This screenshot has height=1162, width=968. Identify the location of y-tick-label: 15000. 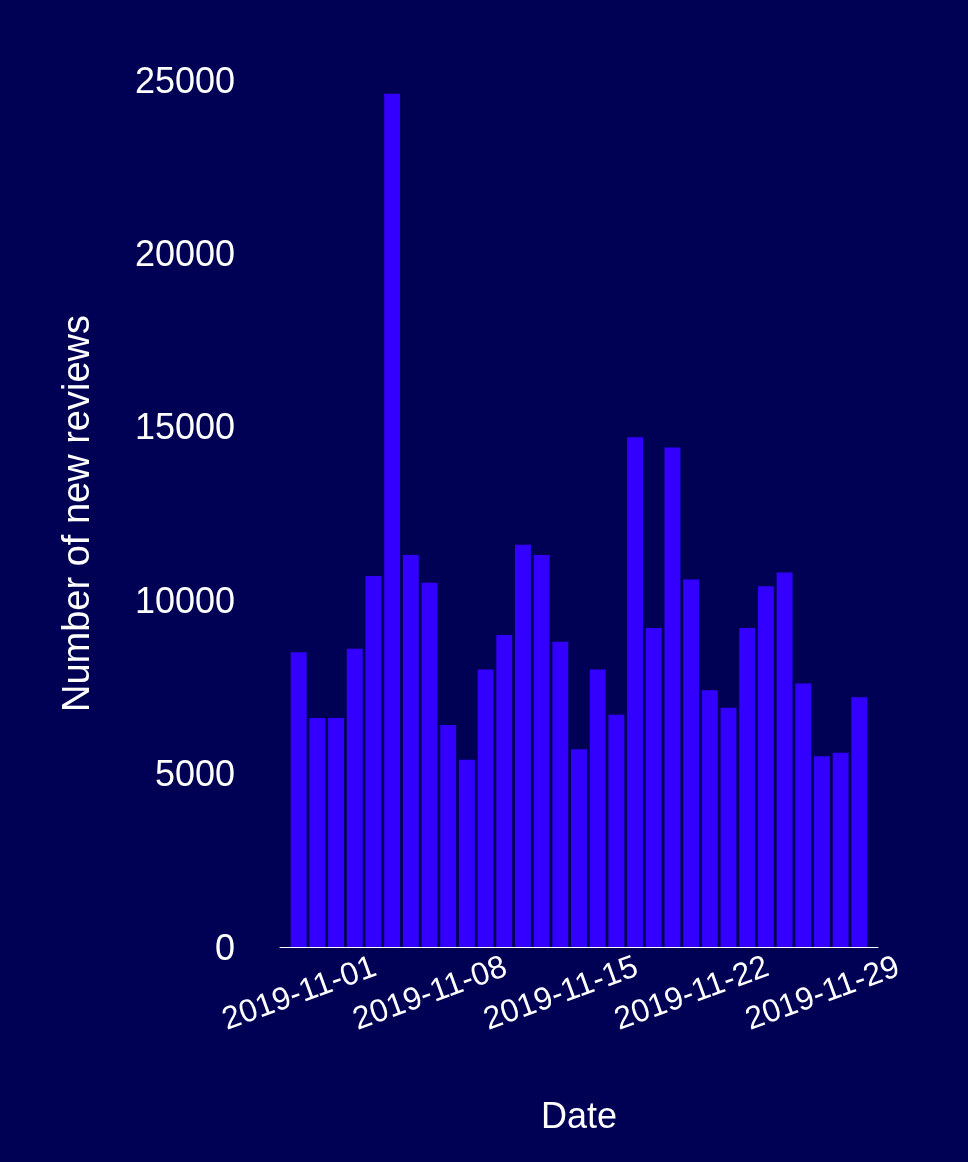
(184, 427).